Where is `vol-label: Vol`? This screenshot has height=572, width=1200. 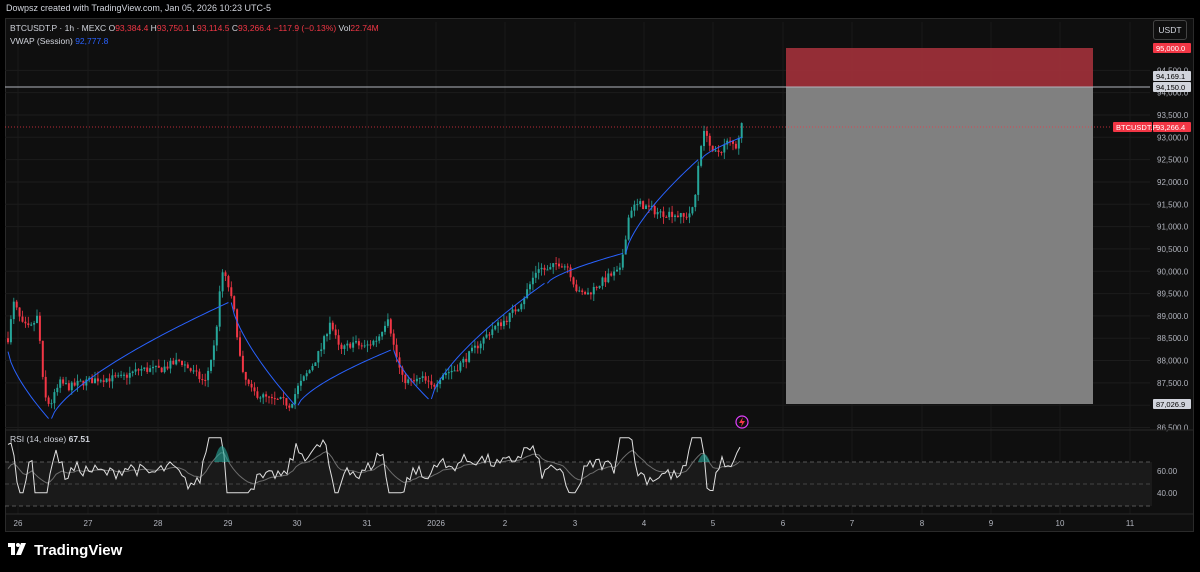
vol-label: Vol is located at coordinates (344, 28).